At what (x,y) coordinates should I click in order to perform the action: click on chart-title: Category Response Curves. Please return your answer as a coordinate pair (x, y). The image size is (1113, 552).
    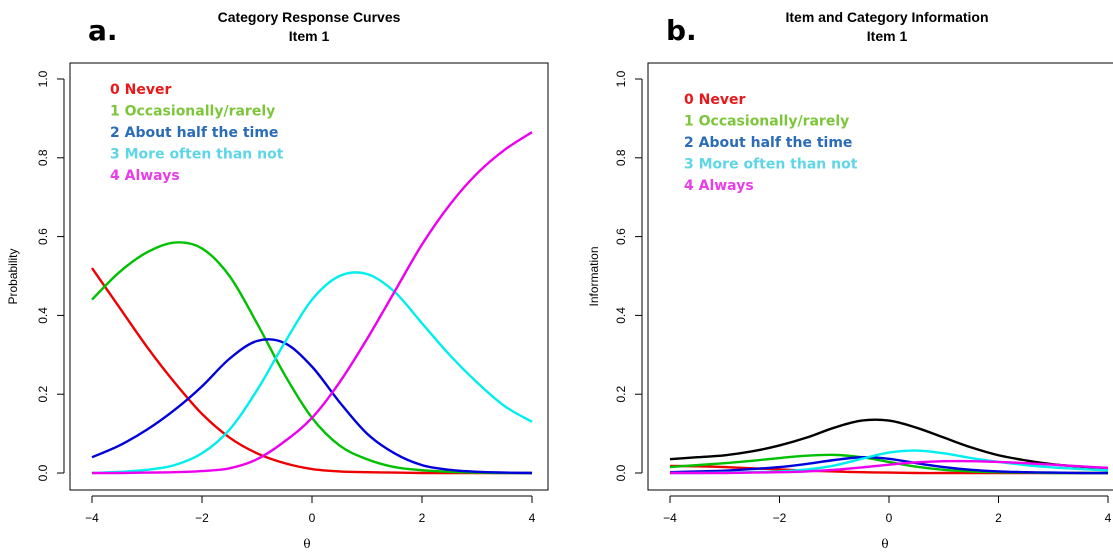
    Looking at the image, I should click on (309, 17).